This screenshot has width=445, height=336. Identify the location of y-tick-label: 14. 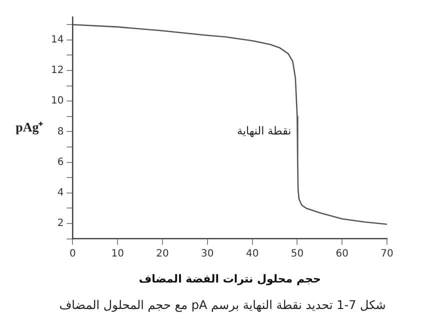
(57, 40).